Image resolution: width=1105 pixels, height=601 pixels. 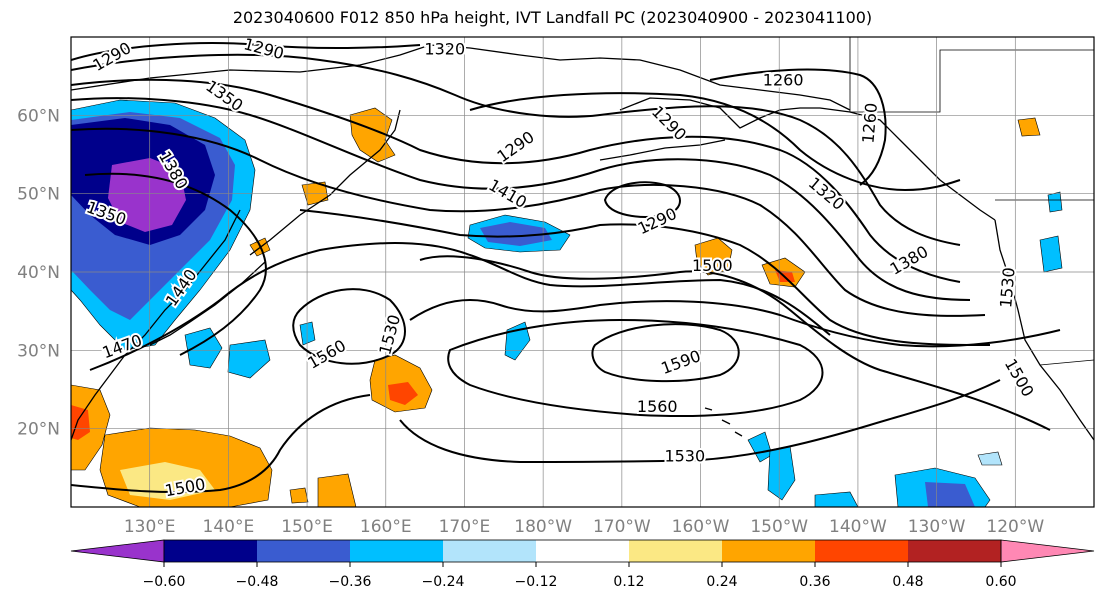 What do you see at coordinates (461, 77) in the screenshot?
I see `coastline-siberia` at bounding box center [461, 77].